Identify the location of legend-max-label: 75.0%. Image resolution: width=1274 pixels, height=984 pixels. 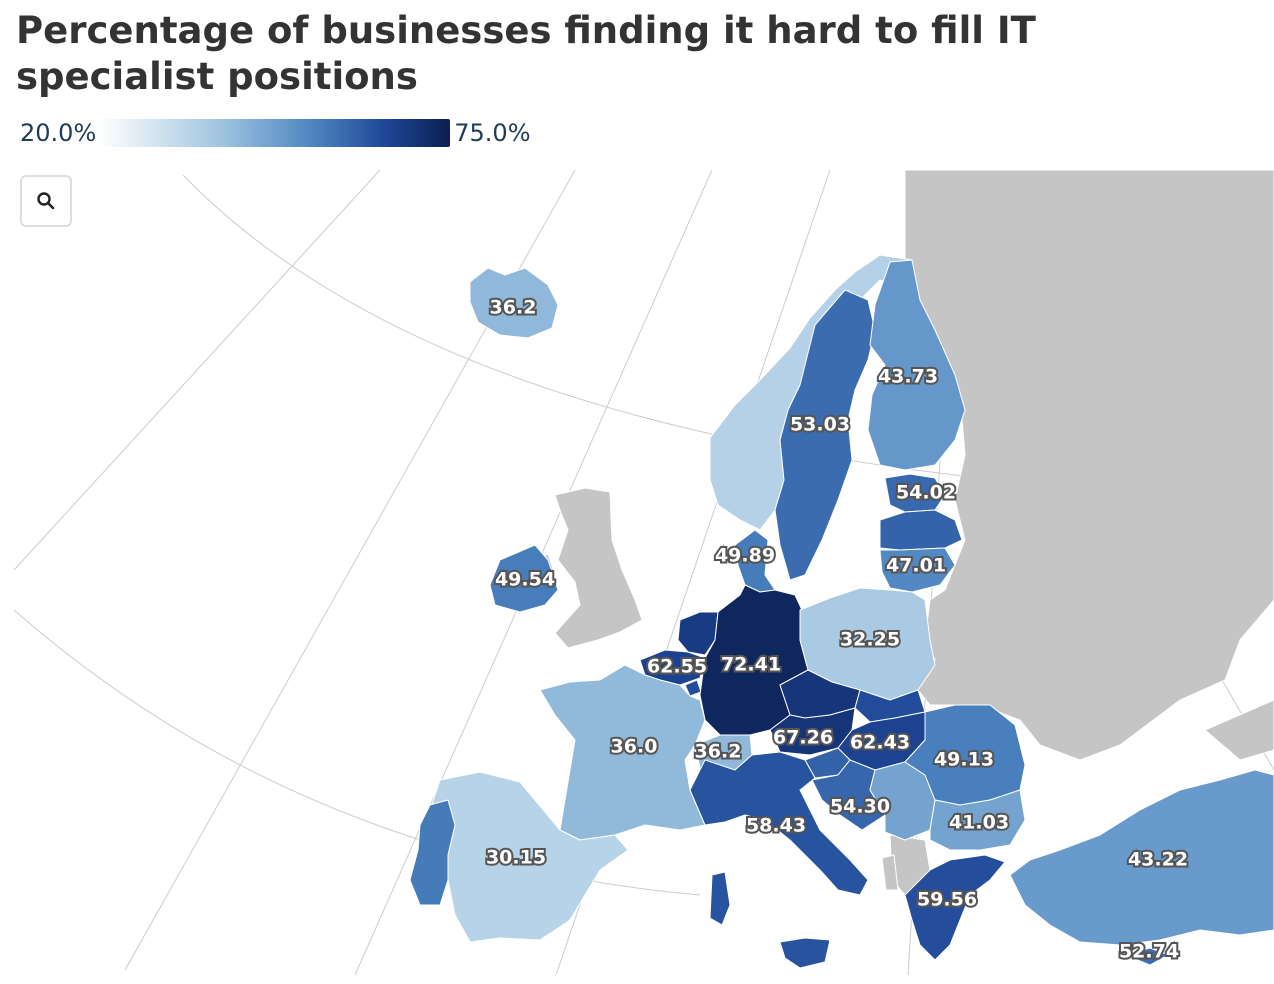
(492, 133).